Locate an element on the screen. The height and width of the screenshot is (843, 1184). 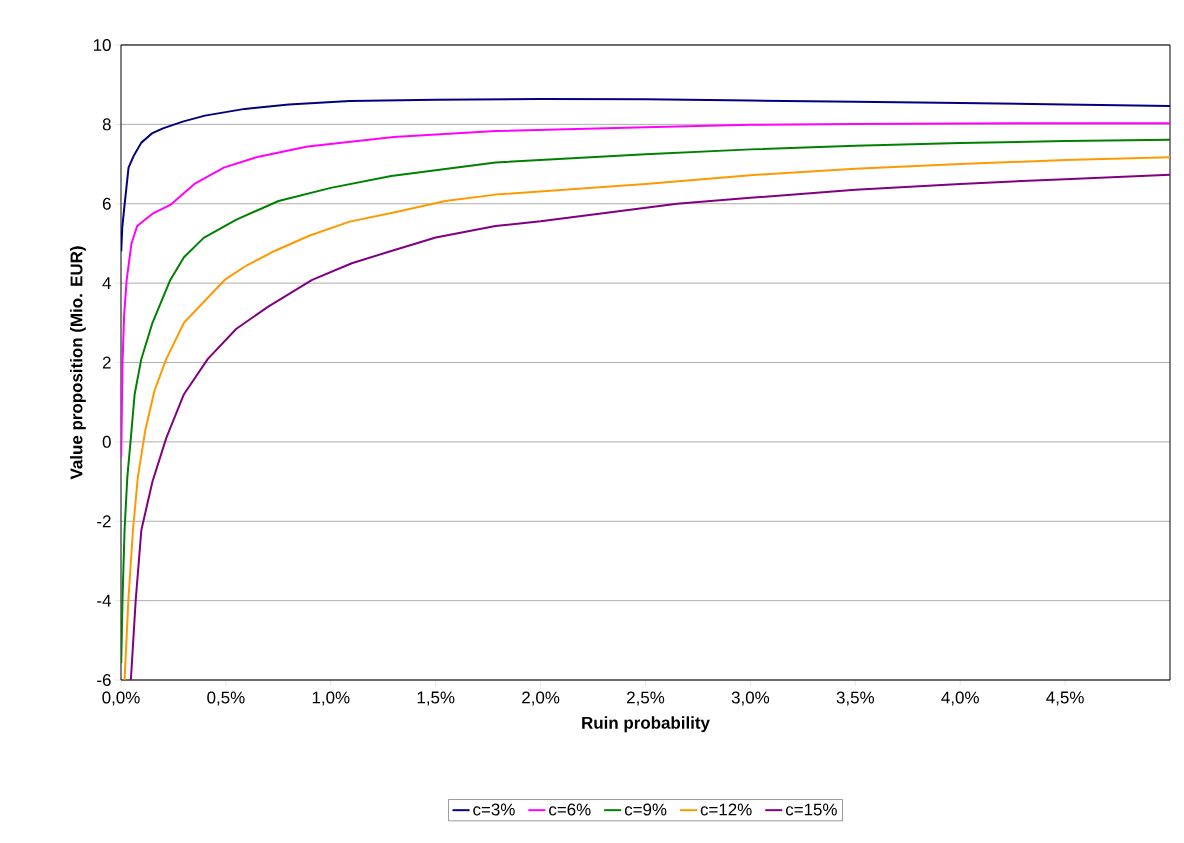
x-tick-label: 0,5% is located at coordinates (226, 698).